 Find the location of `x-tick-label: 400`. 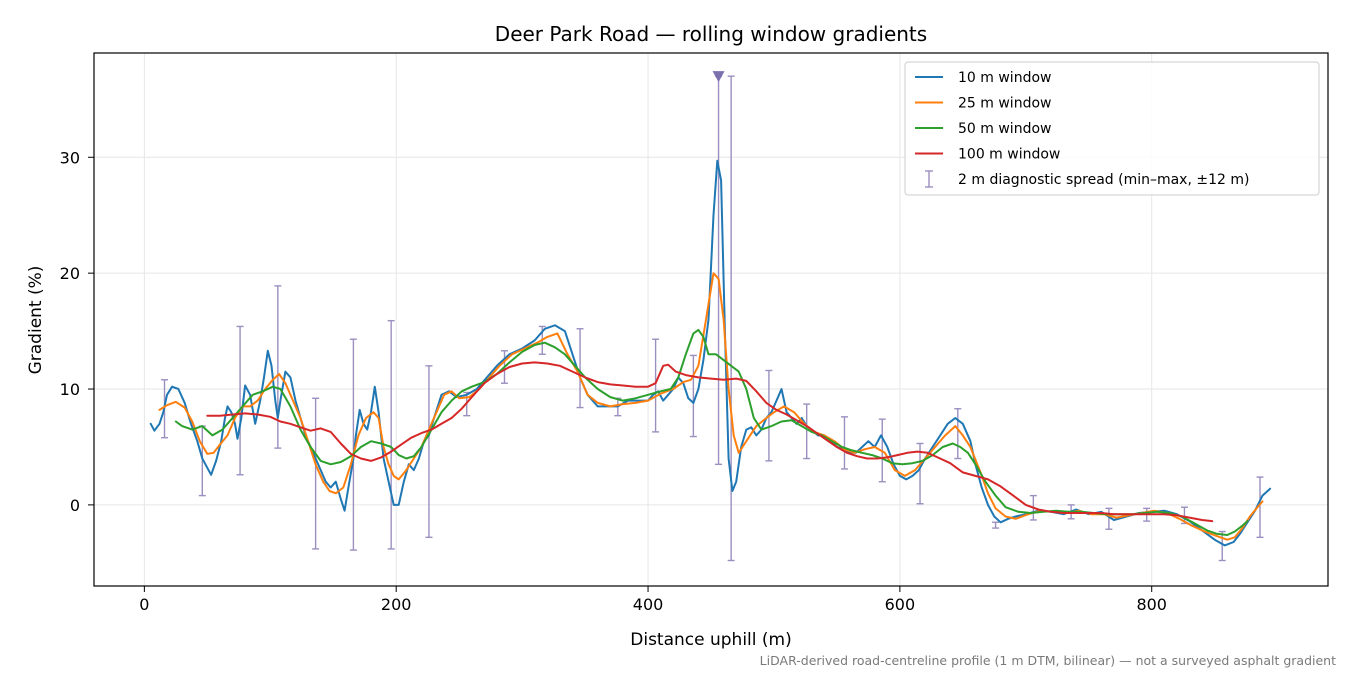

x-tick-label: 400 is located at coordinates (648, 604).